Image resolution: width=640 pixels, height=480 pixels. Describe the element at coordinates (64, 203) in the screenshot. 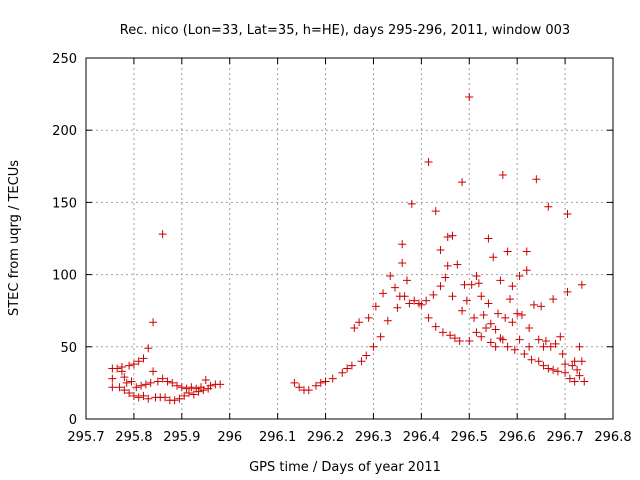

I see `y-tick-label: 150` at that location.